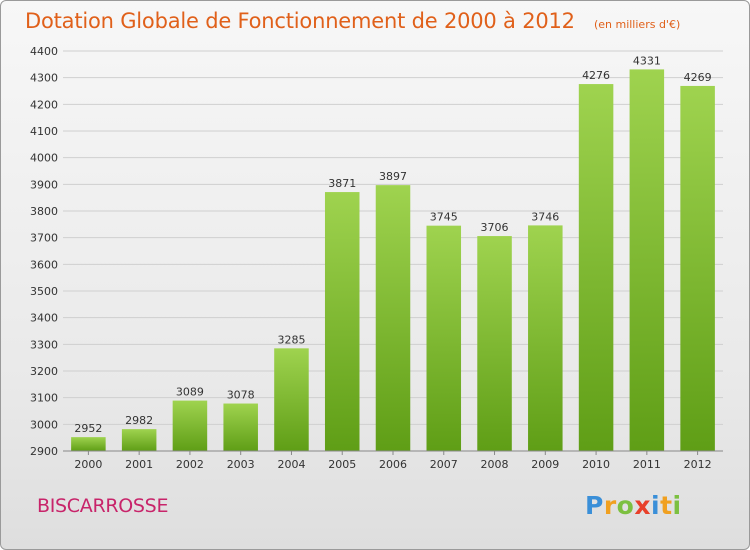 This screenshot has height=550, width=750. What do you see at coordinates (444, 464) in the screenshot?
I see `x-tick-label: 2007` at bounding box center [444, 464].